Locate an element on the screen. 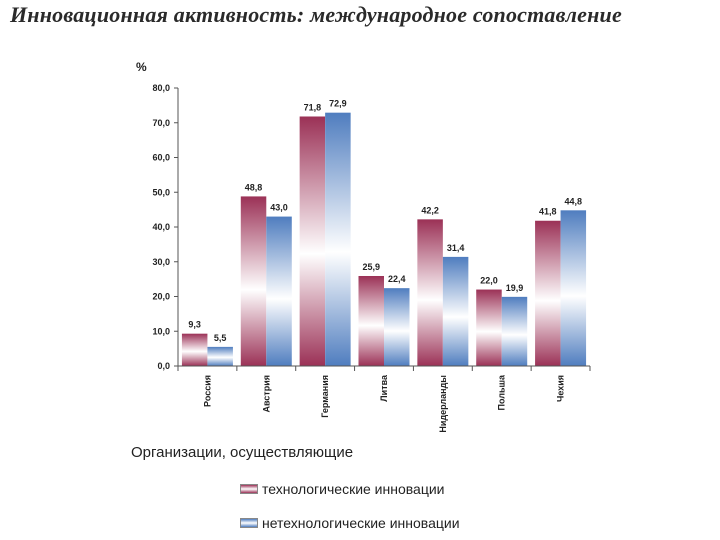 The image size is (720, 540). y-tick-label: 0,0 is located at coordinates (163, 366).